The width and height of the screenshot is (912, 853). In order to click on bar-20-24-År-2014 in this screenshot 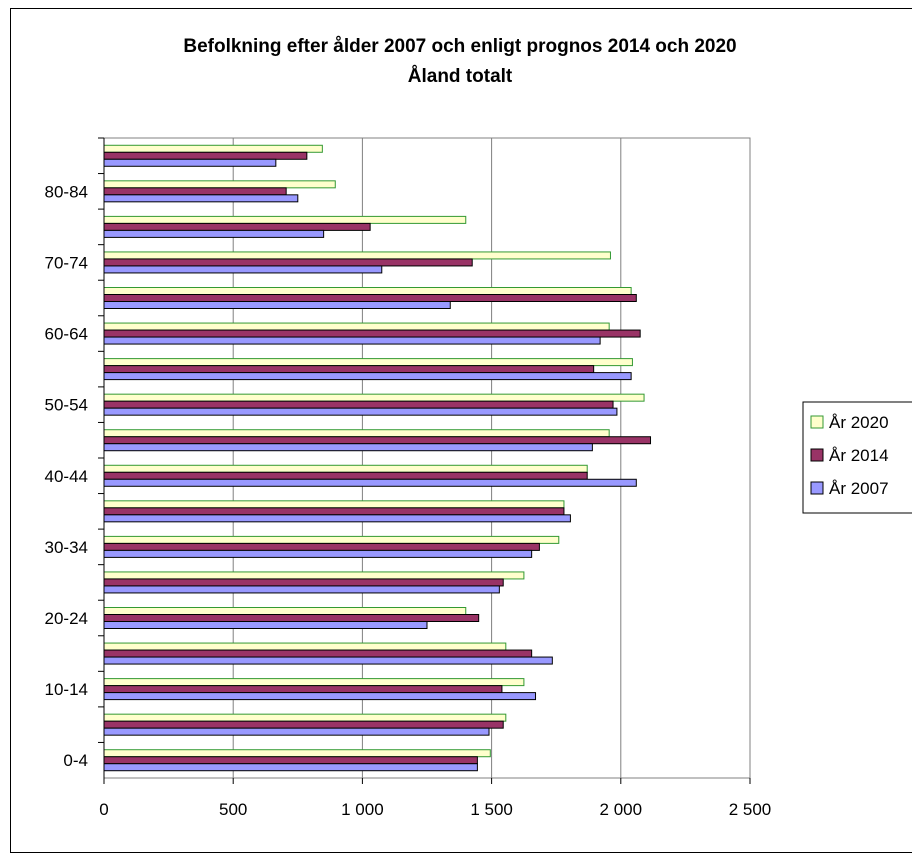, I will do `click(291, 618)`.